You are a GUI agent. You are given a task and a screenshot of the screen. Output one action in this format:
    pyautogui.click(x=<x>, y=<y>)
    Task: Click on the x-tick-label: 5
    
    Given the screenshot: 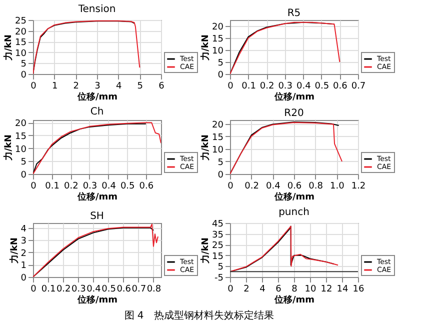 What is the action you would take?
    pyautogui.click(x=140, y=87)
    